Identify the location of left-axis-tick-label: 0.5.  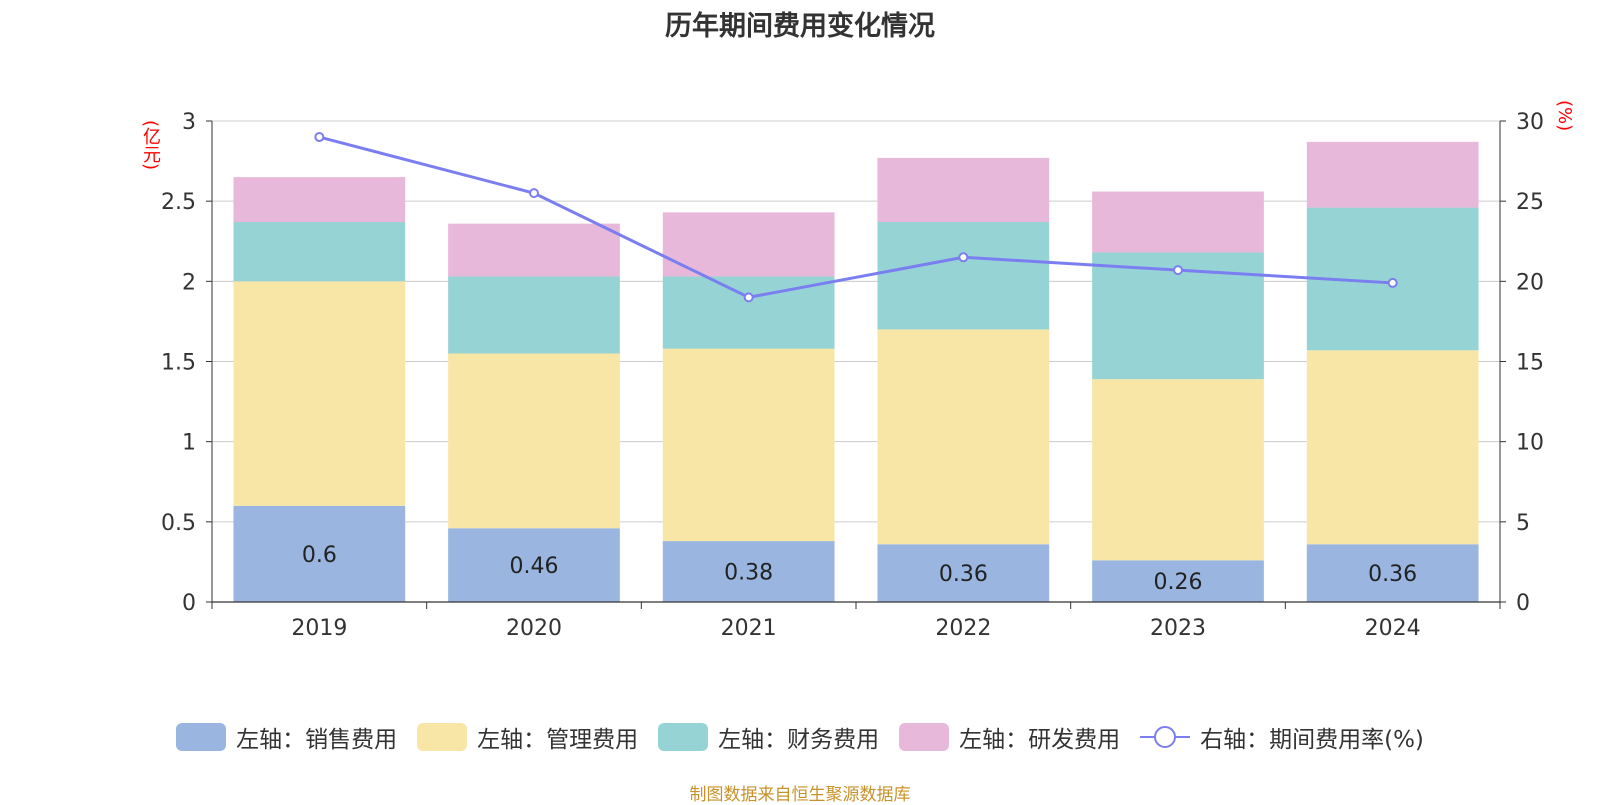
(178, 523).